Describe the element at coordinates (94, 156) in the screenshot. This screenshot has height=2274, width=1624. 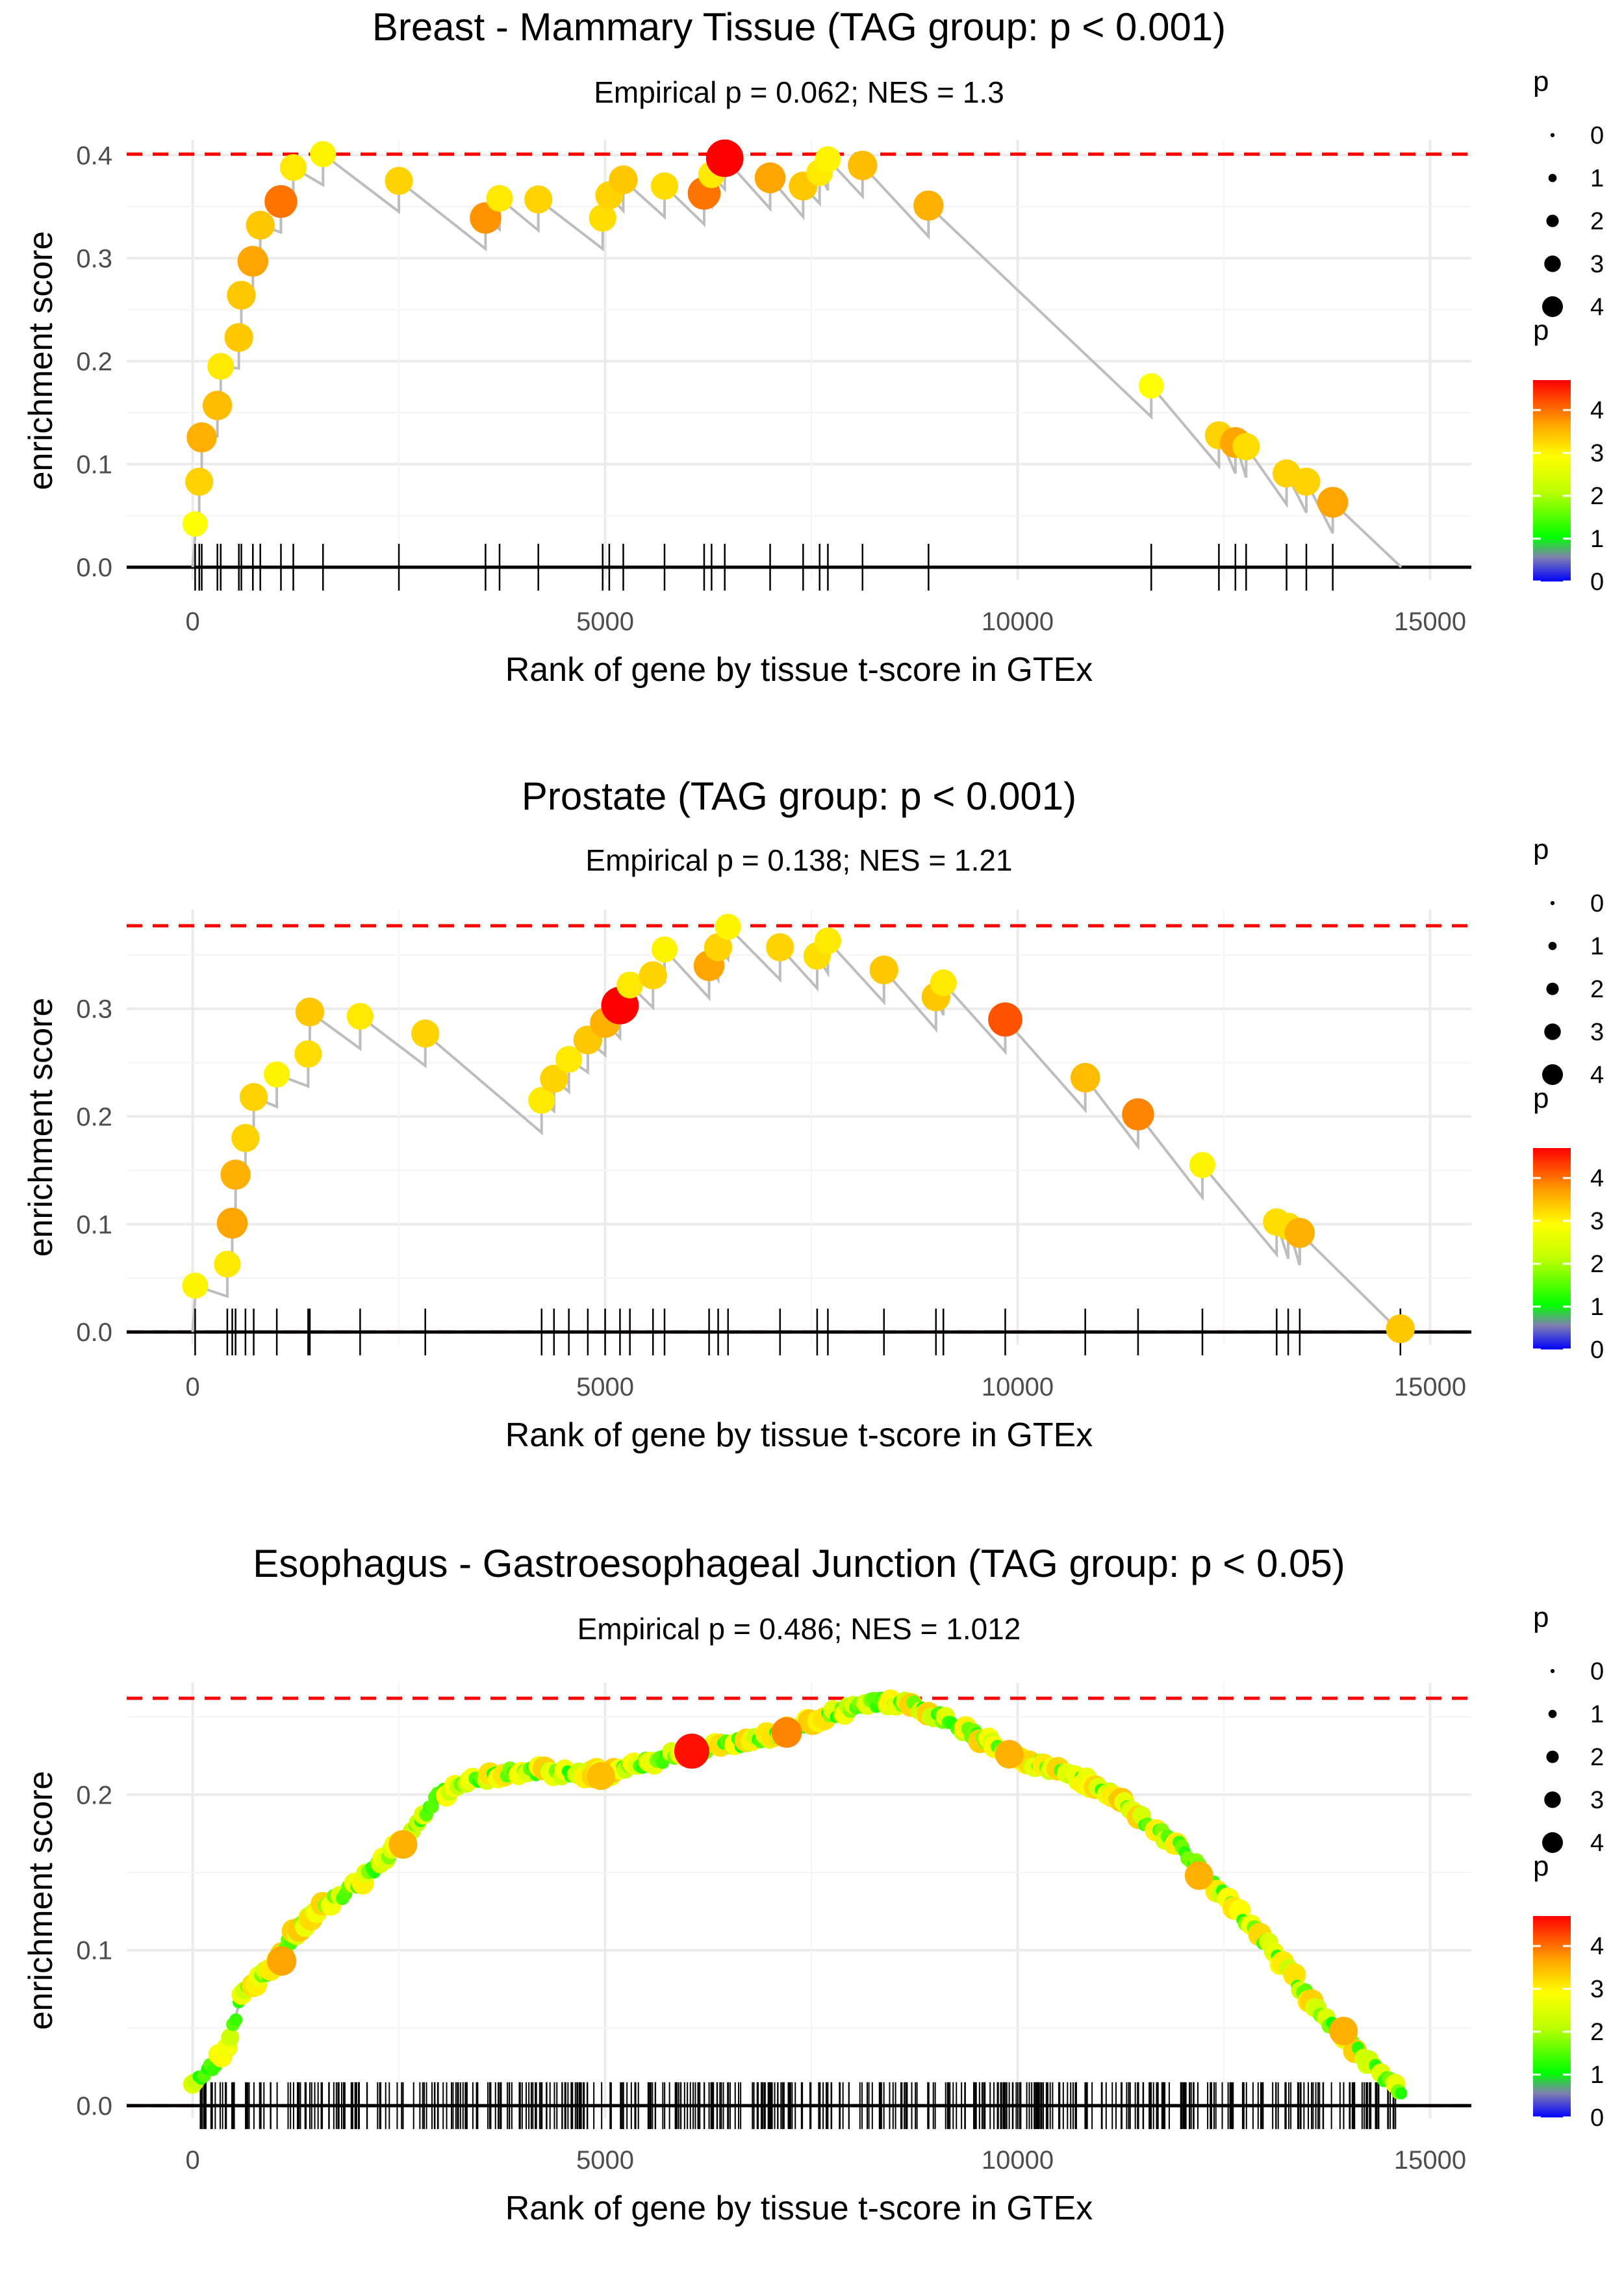
I see `y-tick-label: 0.4` at that location.